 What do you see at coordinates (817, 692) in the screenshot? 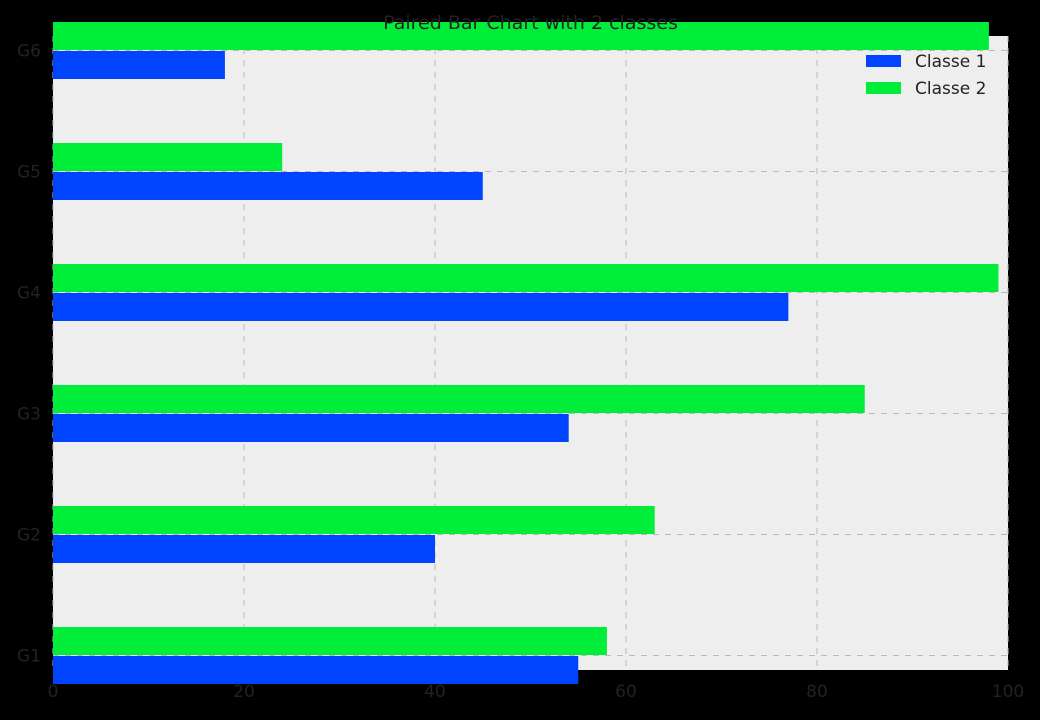
I see `x-tick-label: 80` at bounding box center [817, 692].